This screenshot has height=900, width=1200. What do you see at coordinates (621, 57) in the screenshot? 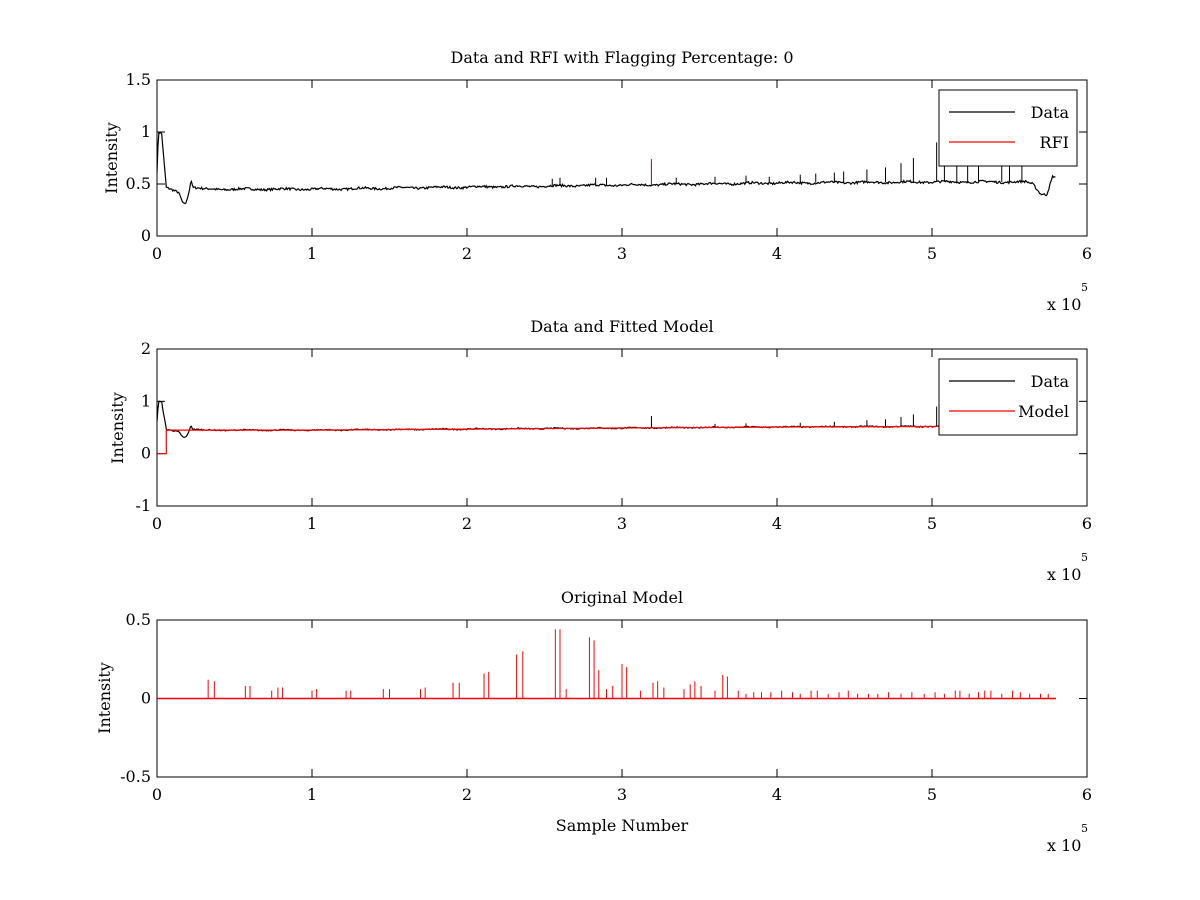
I see `panel-title: Data and RFI with Flagging Percentage: 0` at bounding box center [621, 57].